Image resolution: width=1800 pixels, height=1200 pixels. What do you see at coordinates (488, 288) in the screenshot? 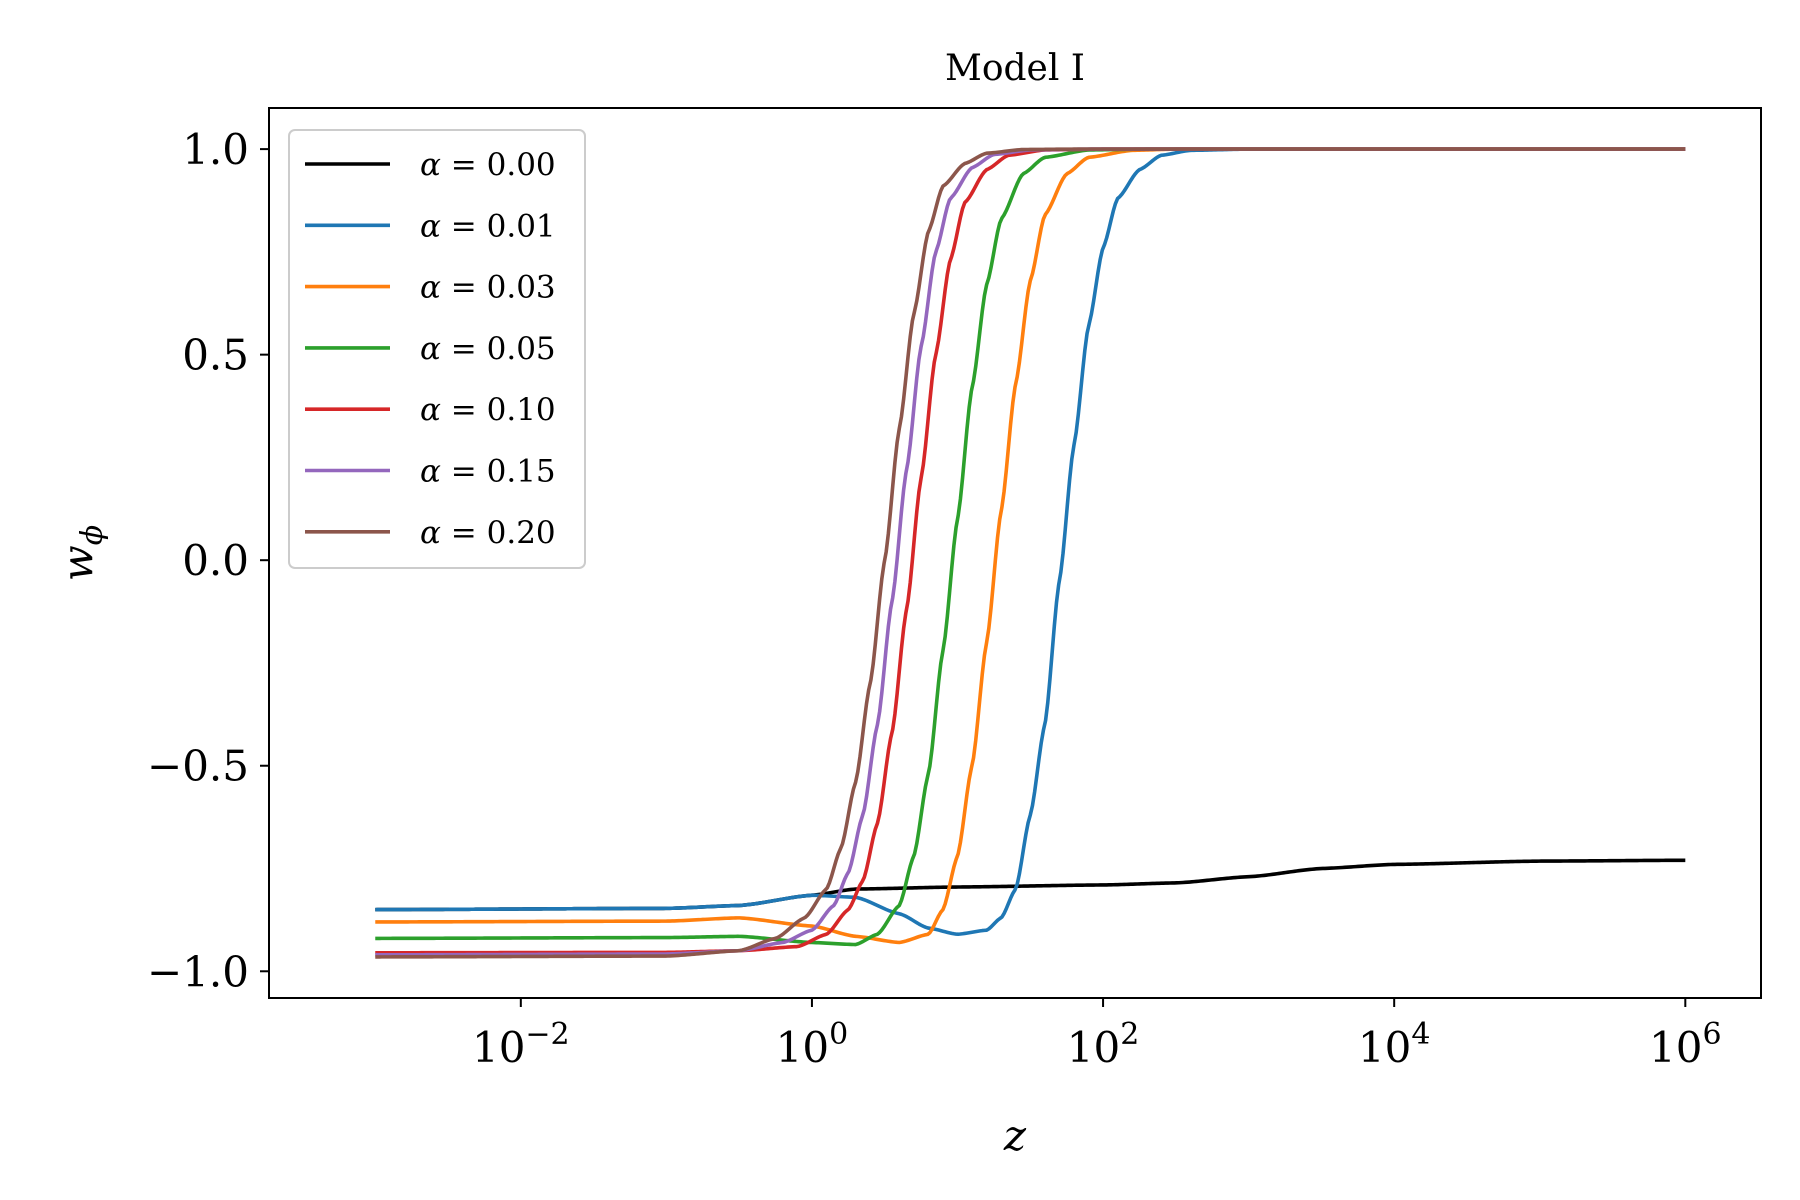
I see `legend-label: α = 0.03` at bounding box center [488, 288].